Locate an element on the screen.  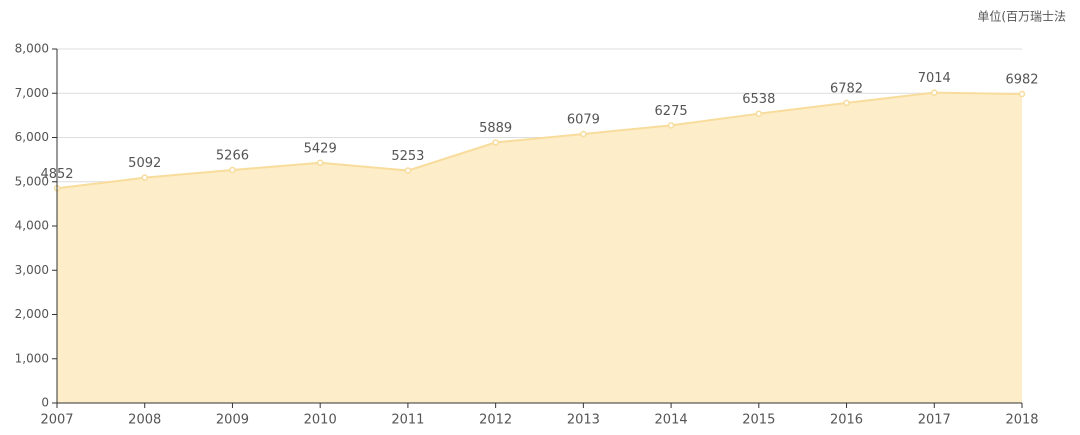
y-tick-label: 8,000 is located at coordinates (32, 49).